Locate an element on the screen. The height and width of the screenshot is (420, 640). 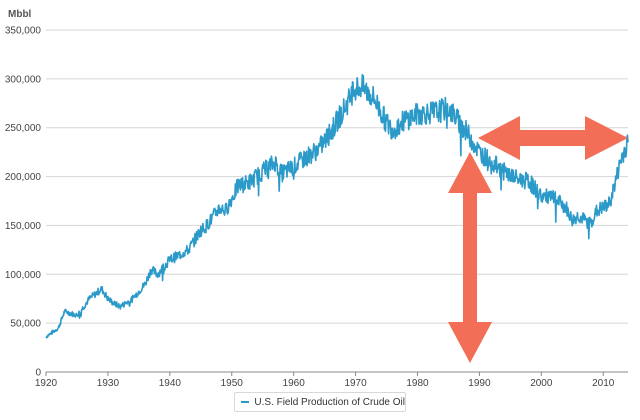
vertical-double-arrow is located at coordinates (470, 257).